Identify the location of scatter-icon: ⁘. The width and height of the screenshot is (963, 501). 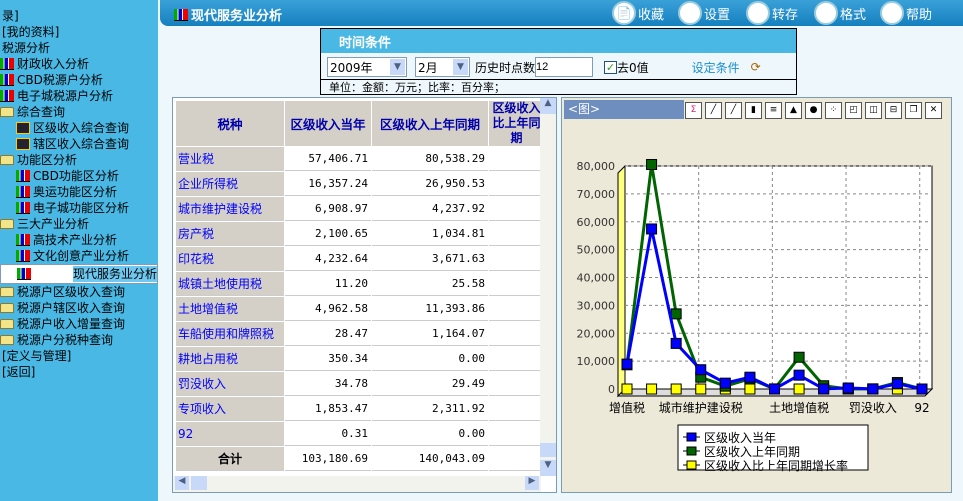
(833, 110).